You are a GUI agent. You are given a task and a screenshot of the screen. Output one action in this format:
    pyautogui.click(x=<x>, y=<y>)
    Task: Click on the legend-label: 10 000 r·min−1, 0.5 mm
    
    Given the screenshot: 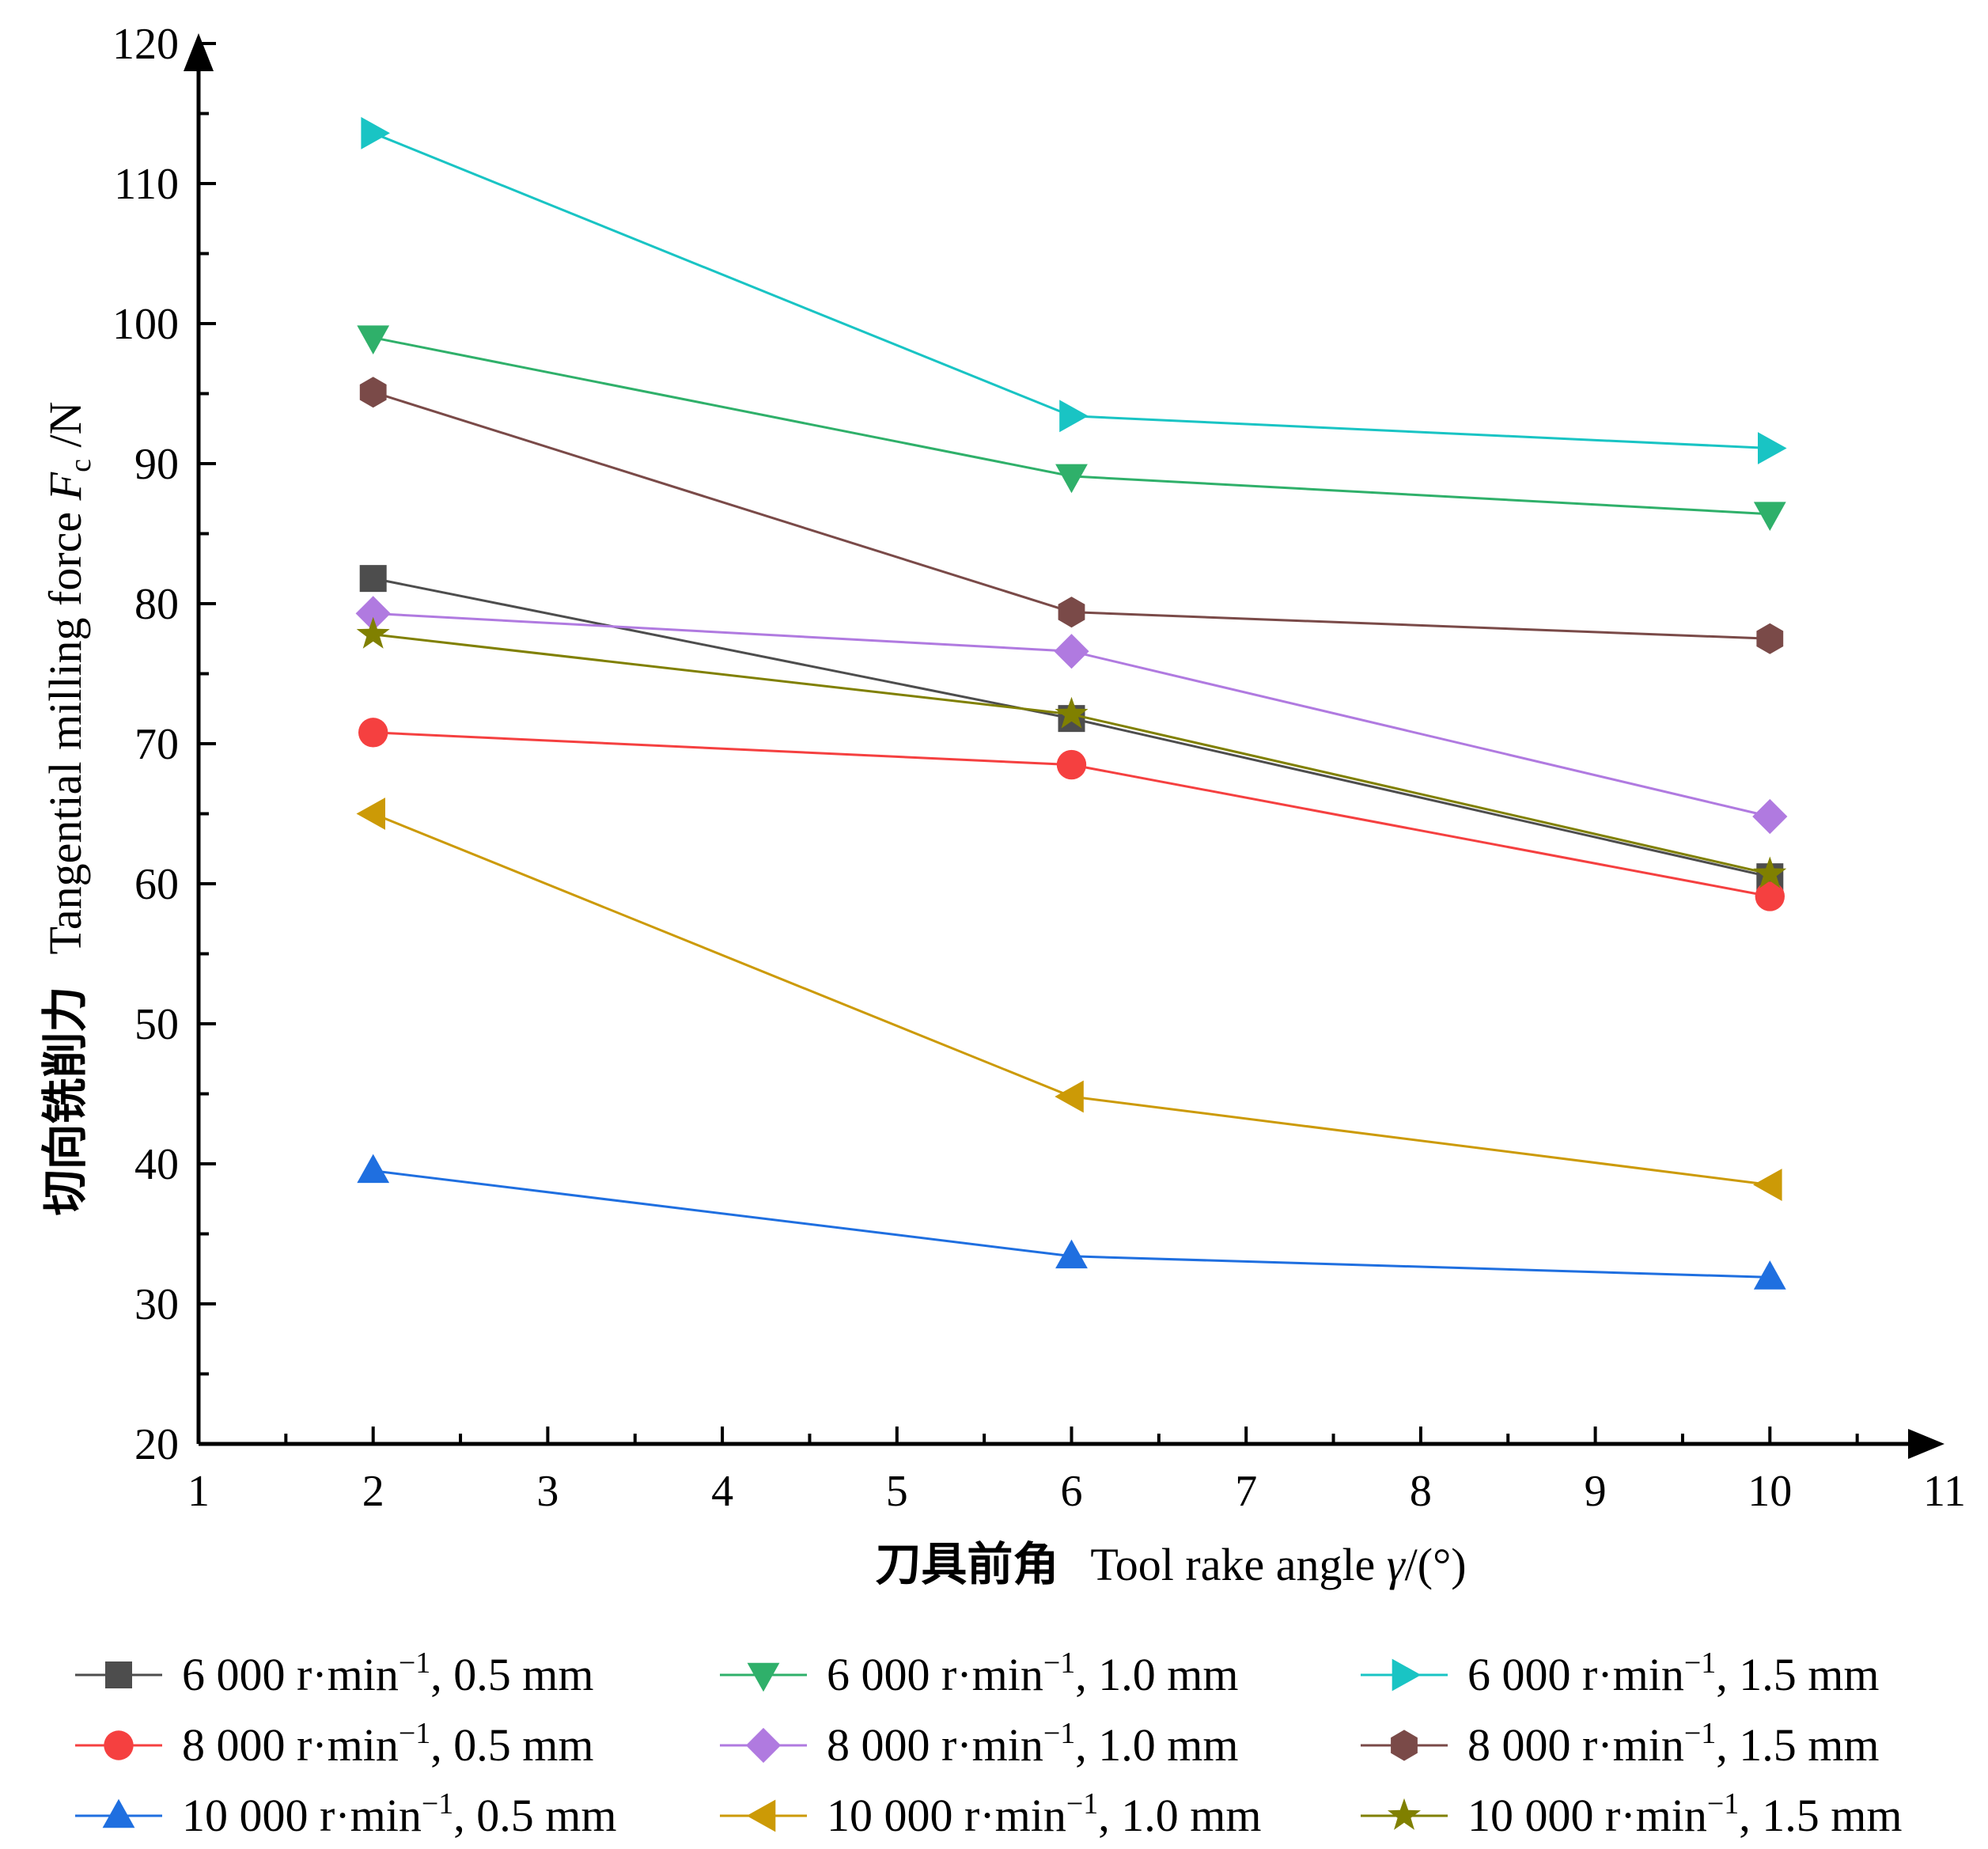 What is the action you would take?
    pyautogui.click(x=399, y=1814)
    